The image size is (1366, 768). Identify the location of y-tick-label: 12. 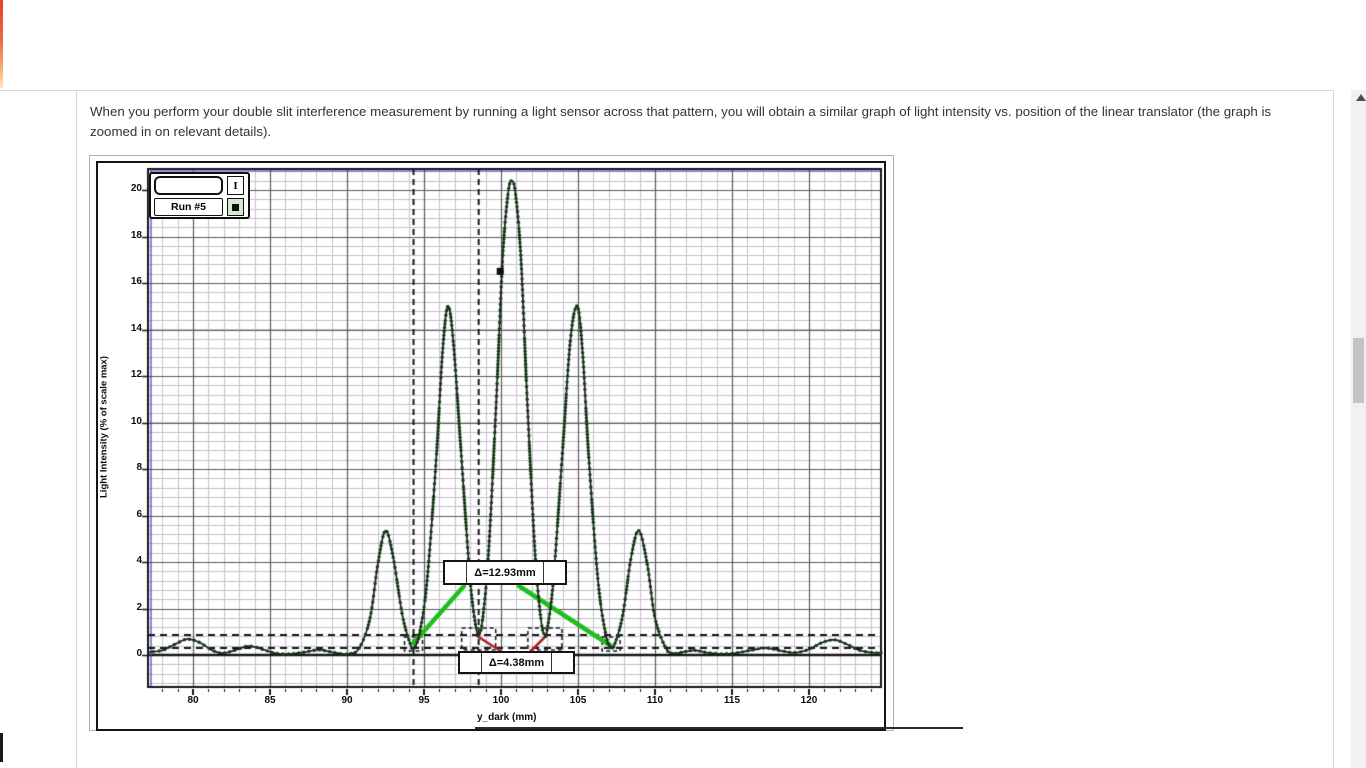
(136, 374).